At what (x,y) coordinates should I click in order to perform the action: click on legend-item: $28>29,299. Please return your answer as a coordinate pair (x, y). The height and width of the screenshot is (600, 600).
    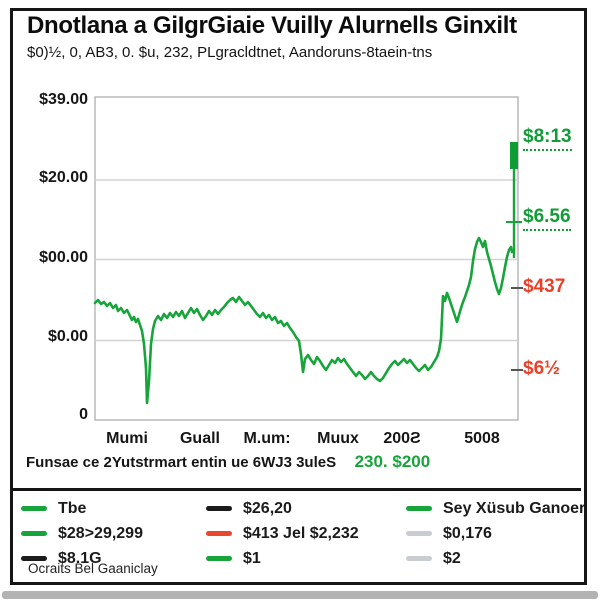
    Looking at the image, I should click on (113, 533).